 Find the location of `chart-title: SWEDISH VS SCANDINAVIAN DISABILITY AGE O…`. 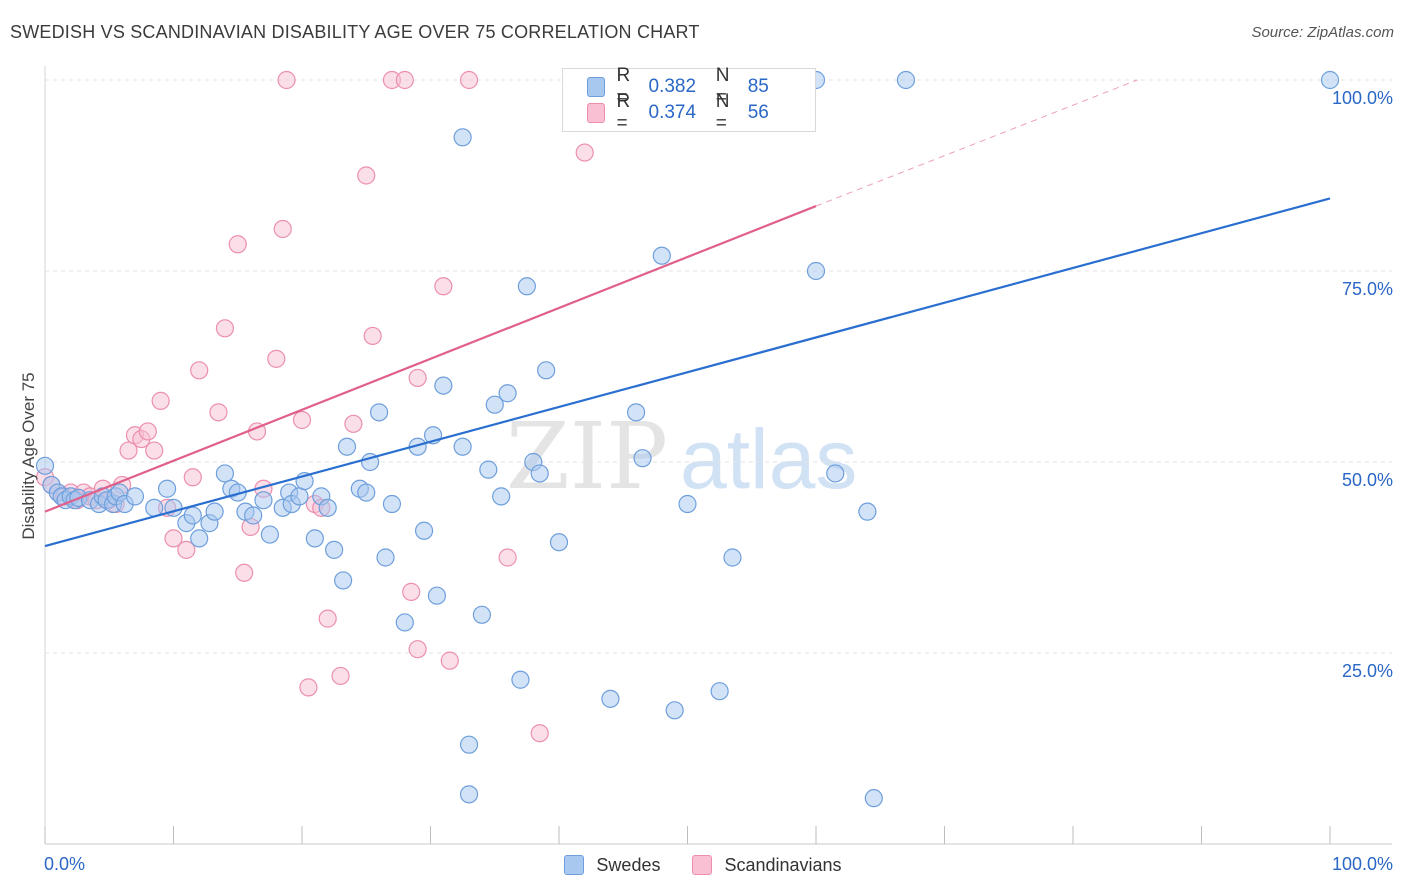

chart-title: SWEDISH VS SCANDINAVIAN DISABILITY AGE O… is located at coordinates (355, 32).